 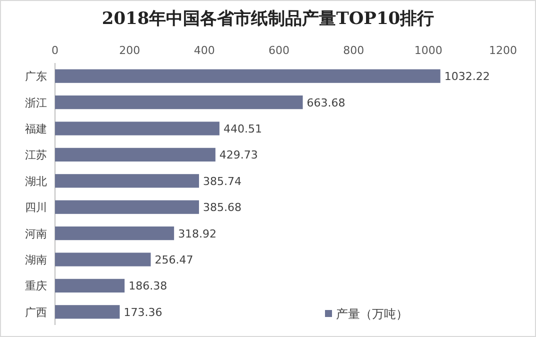 What do you see at coordinates (204, 50) in the screenshot?
I see `x-tick-label: 400` at bounding box center [204, 50].